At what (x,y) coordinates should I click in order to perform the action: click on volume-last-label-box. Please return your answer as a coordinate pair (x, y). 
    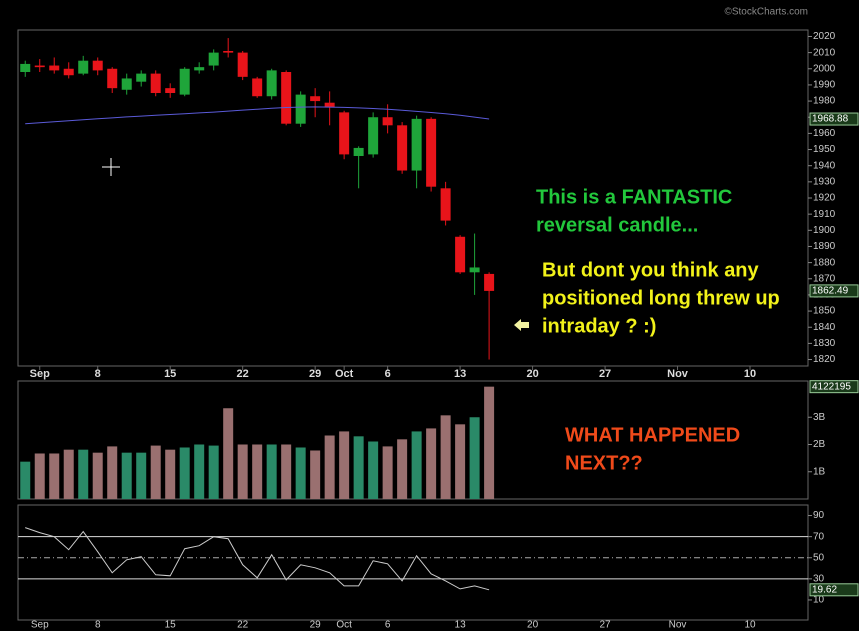
    Looking at the image, I should click on (834, 387).